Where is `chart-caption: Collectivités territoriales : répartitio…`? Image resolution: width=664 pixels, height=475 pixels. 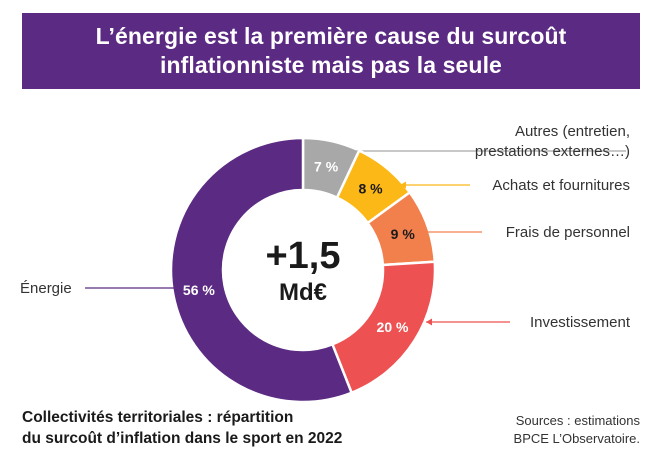 chart-caption: Collectivités territoriales : répartitio… is located at coordinates (182, 428).